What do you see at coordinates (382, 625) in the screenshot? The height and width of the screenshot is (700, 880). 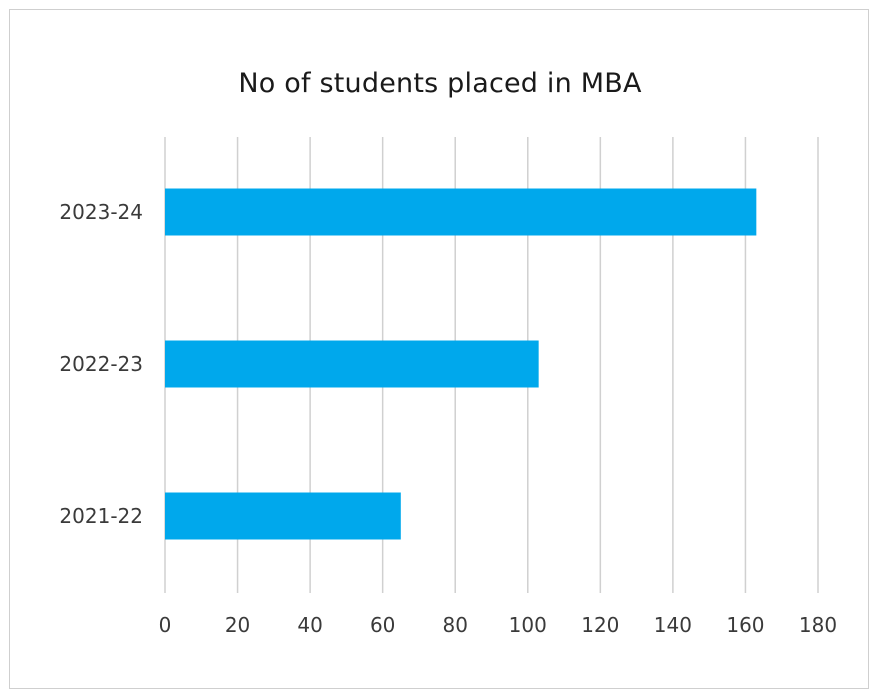 I see `x-tick-label-60: 60` at bounding box center [382, 625].